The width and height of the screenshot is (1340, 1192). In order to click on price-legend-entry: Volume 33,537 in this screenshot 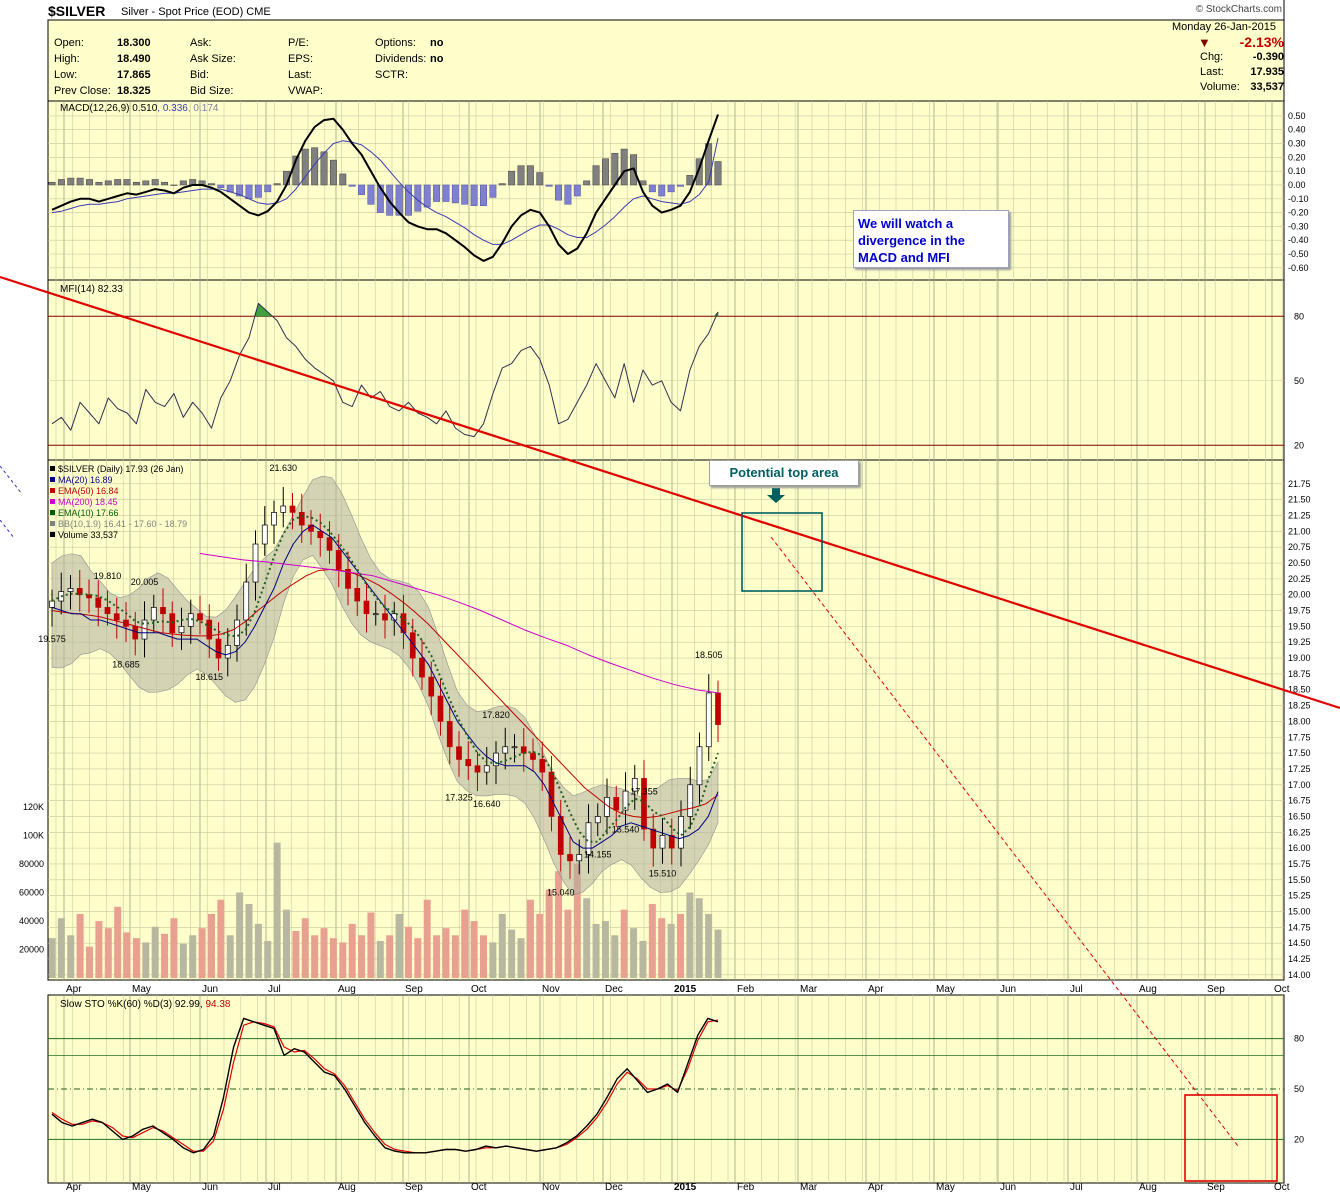, I will do `click(88, 535)`.